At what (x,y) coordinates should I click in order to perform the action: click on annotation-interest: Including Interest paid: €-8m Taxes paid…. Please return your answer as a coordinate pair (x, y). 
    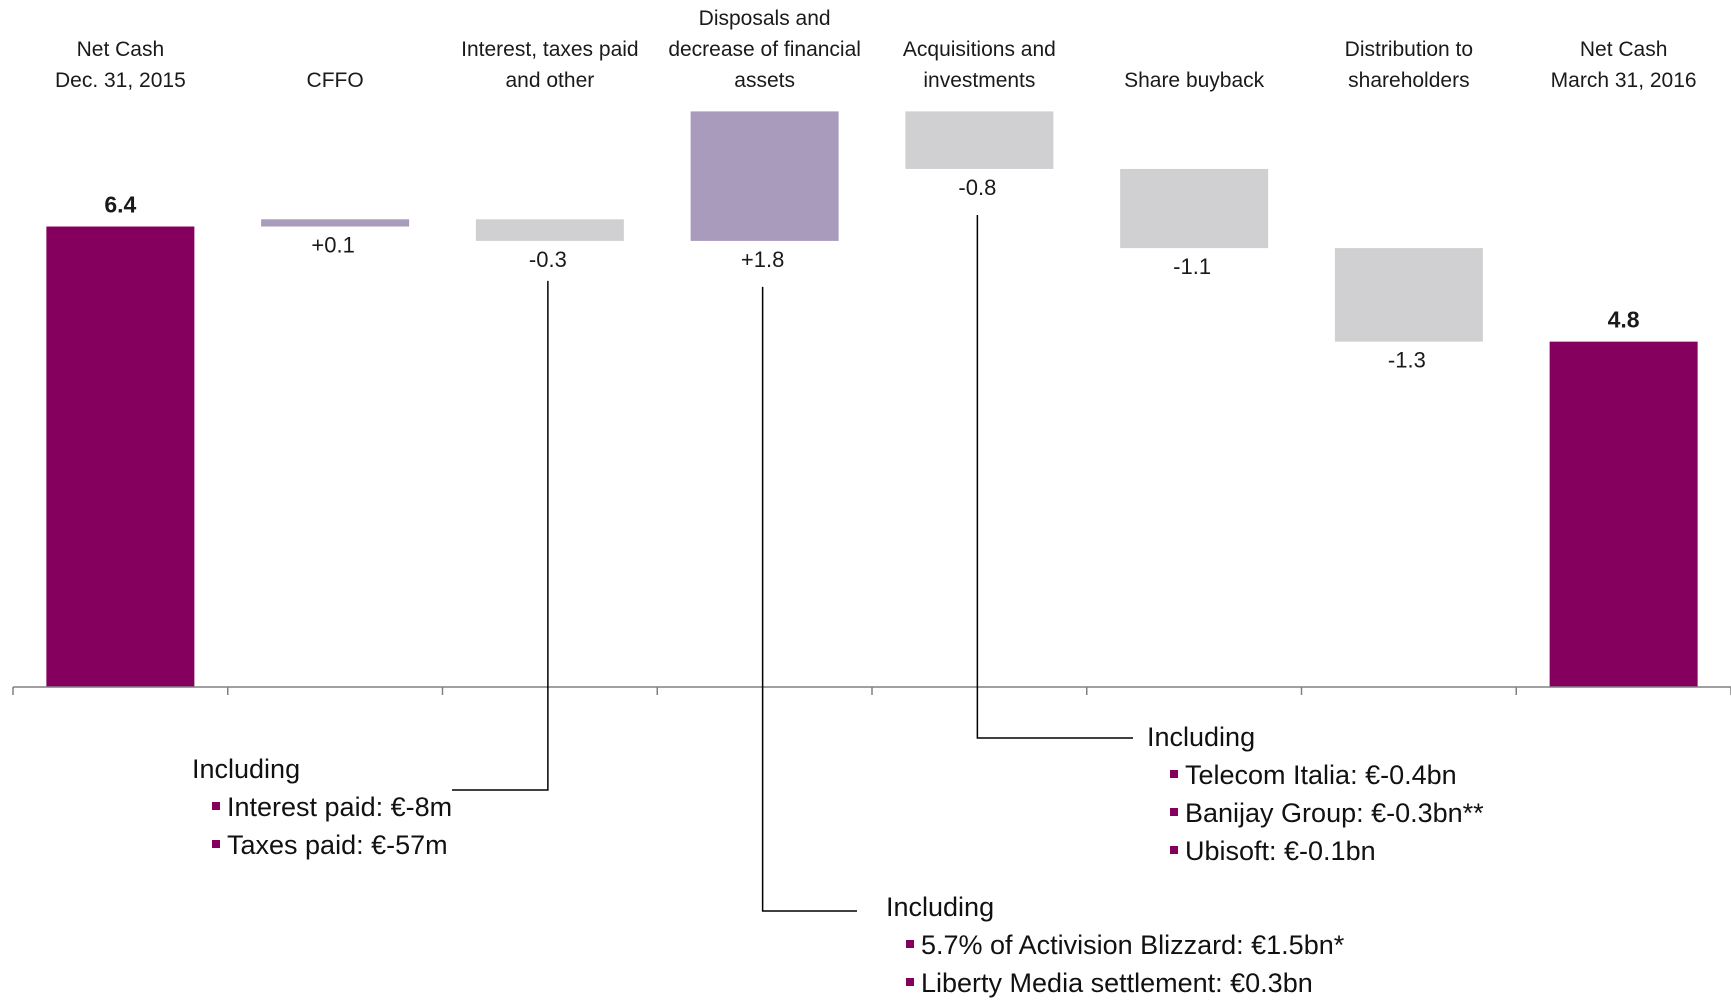
    Looking at the image, I should click on (322, 807).